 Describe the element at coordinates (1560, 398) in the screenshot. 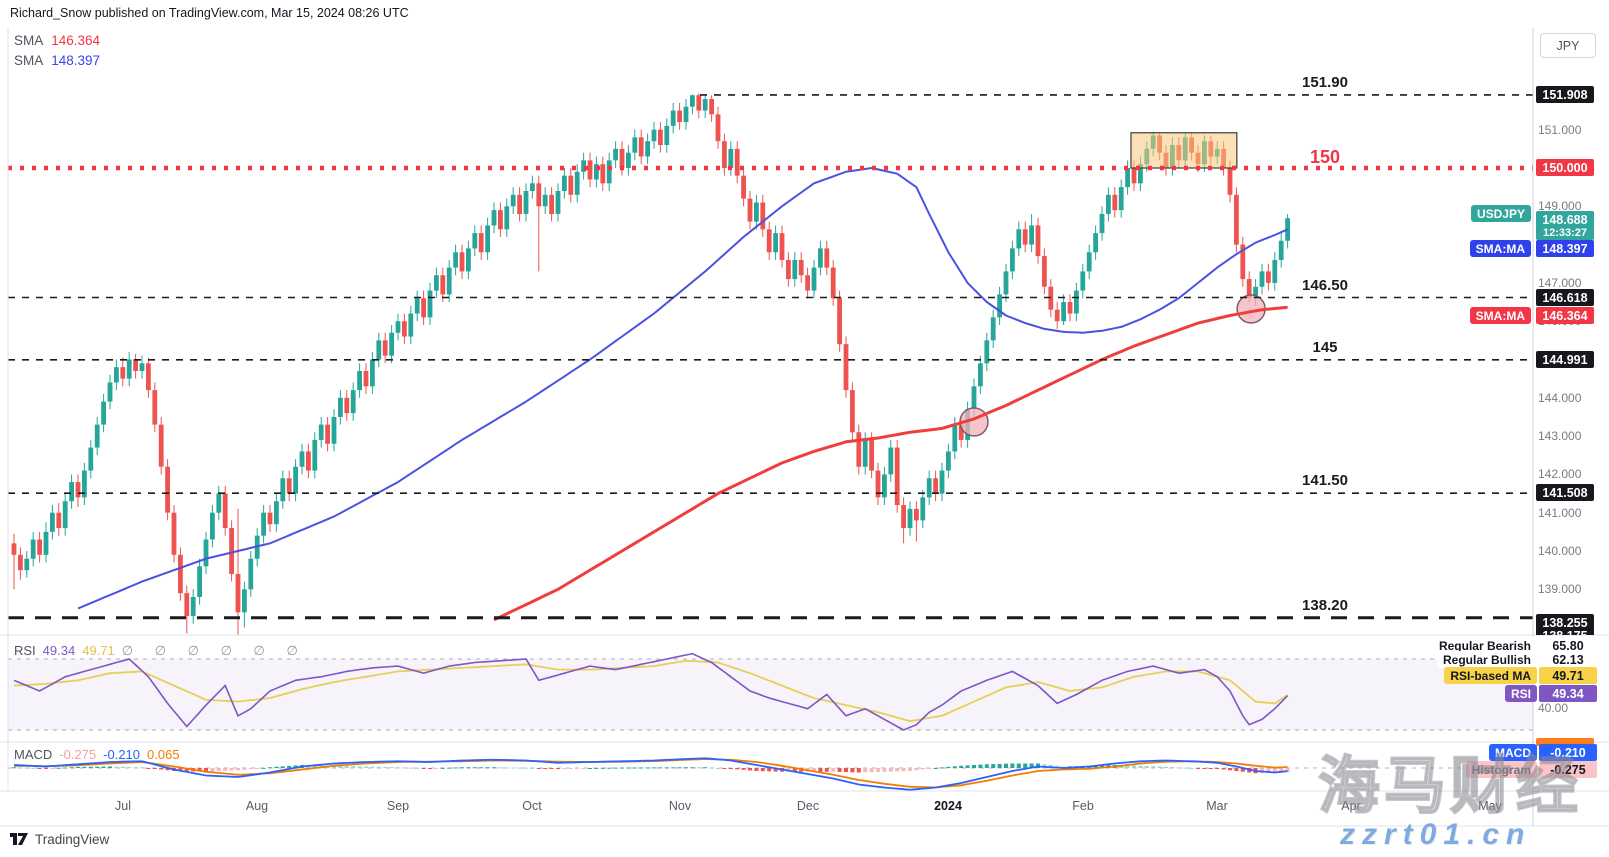

I see `price-axis-tick: 144.000` at that location.